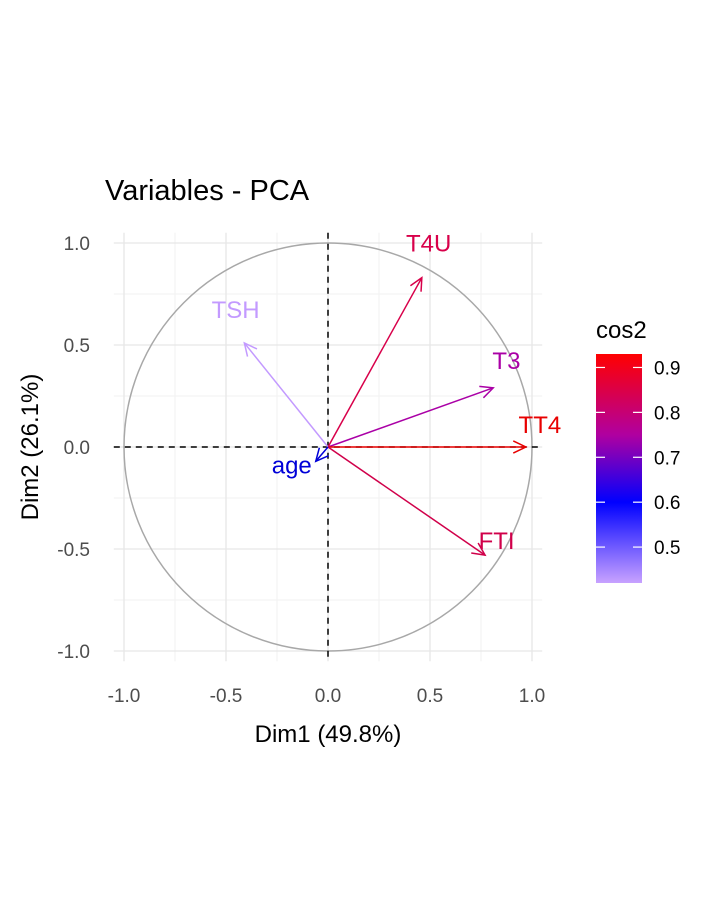  Describe the element at coordinates (416, 284) in the screenshot. I see `arrowhead-t4u` at that location.